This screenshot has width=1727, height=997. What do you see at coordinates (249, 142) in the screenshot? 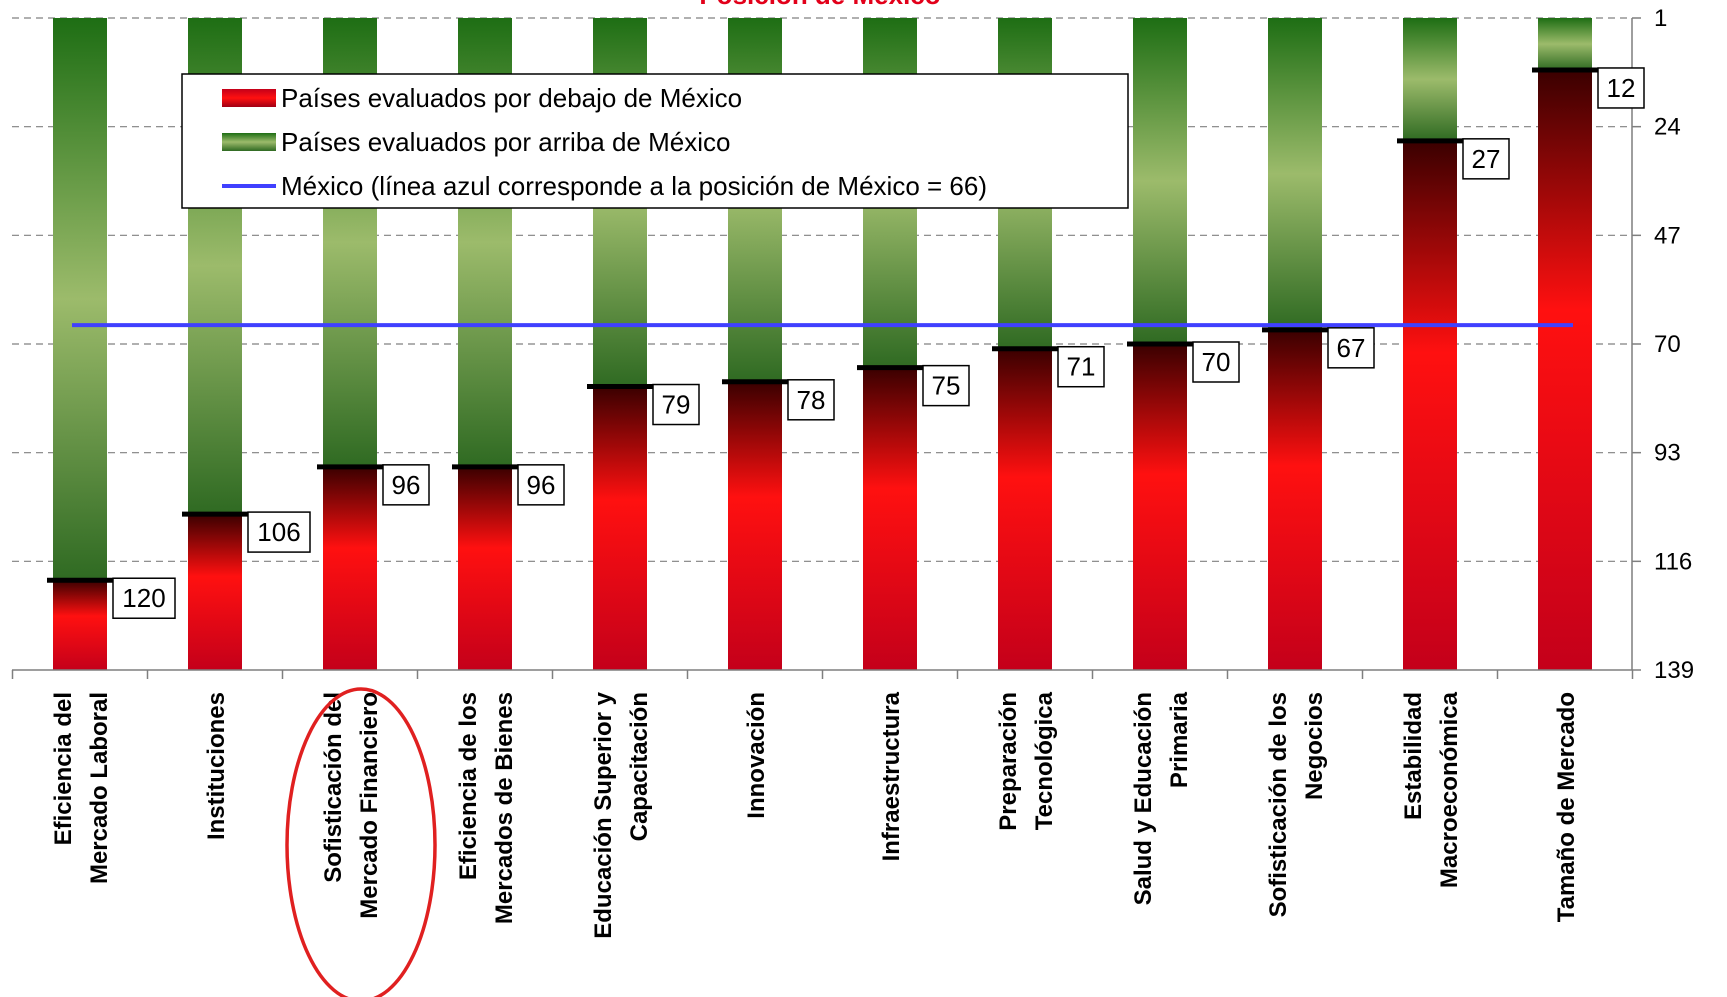
I see `legend-swatch-above` at bounding box center [249, 142].